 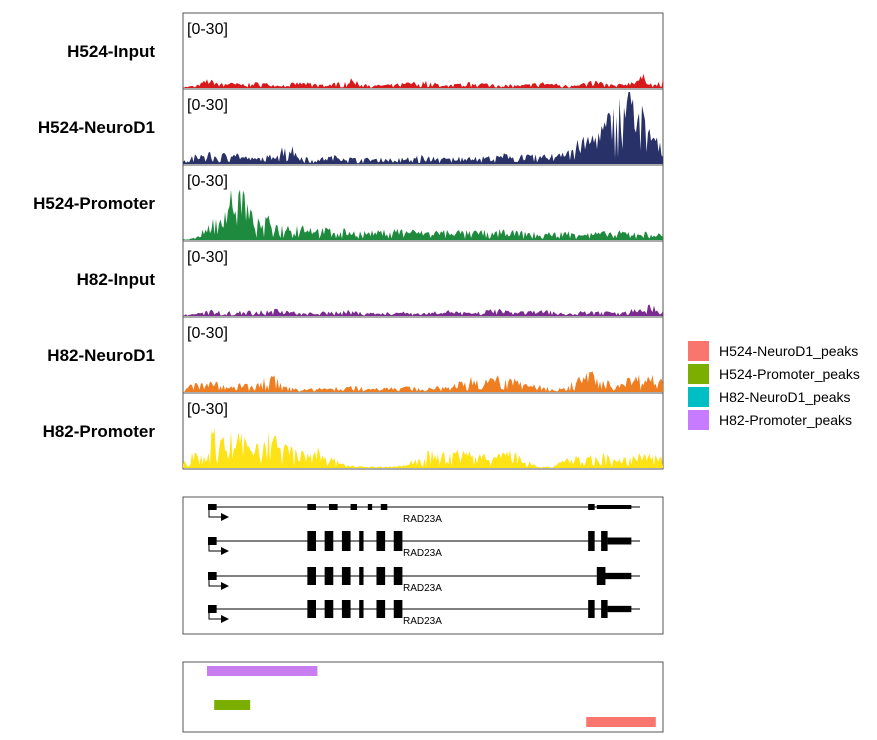 I want to click on legend-label: H82-Promoter_peaks, so click(x=785, y=420).